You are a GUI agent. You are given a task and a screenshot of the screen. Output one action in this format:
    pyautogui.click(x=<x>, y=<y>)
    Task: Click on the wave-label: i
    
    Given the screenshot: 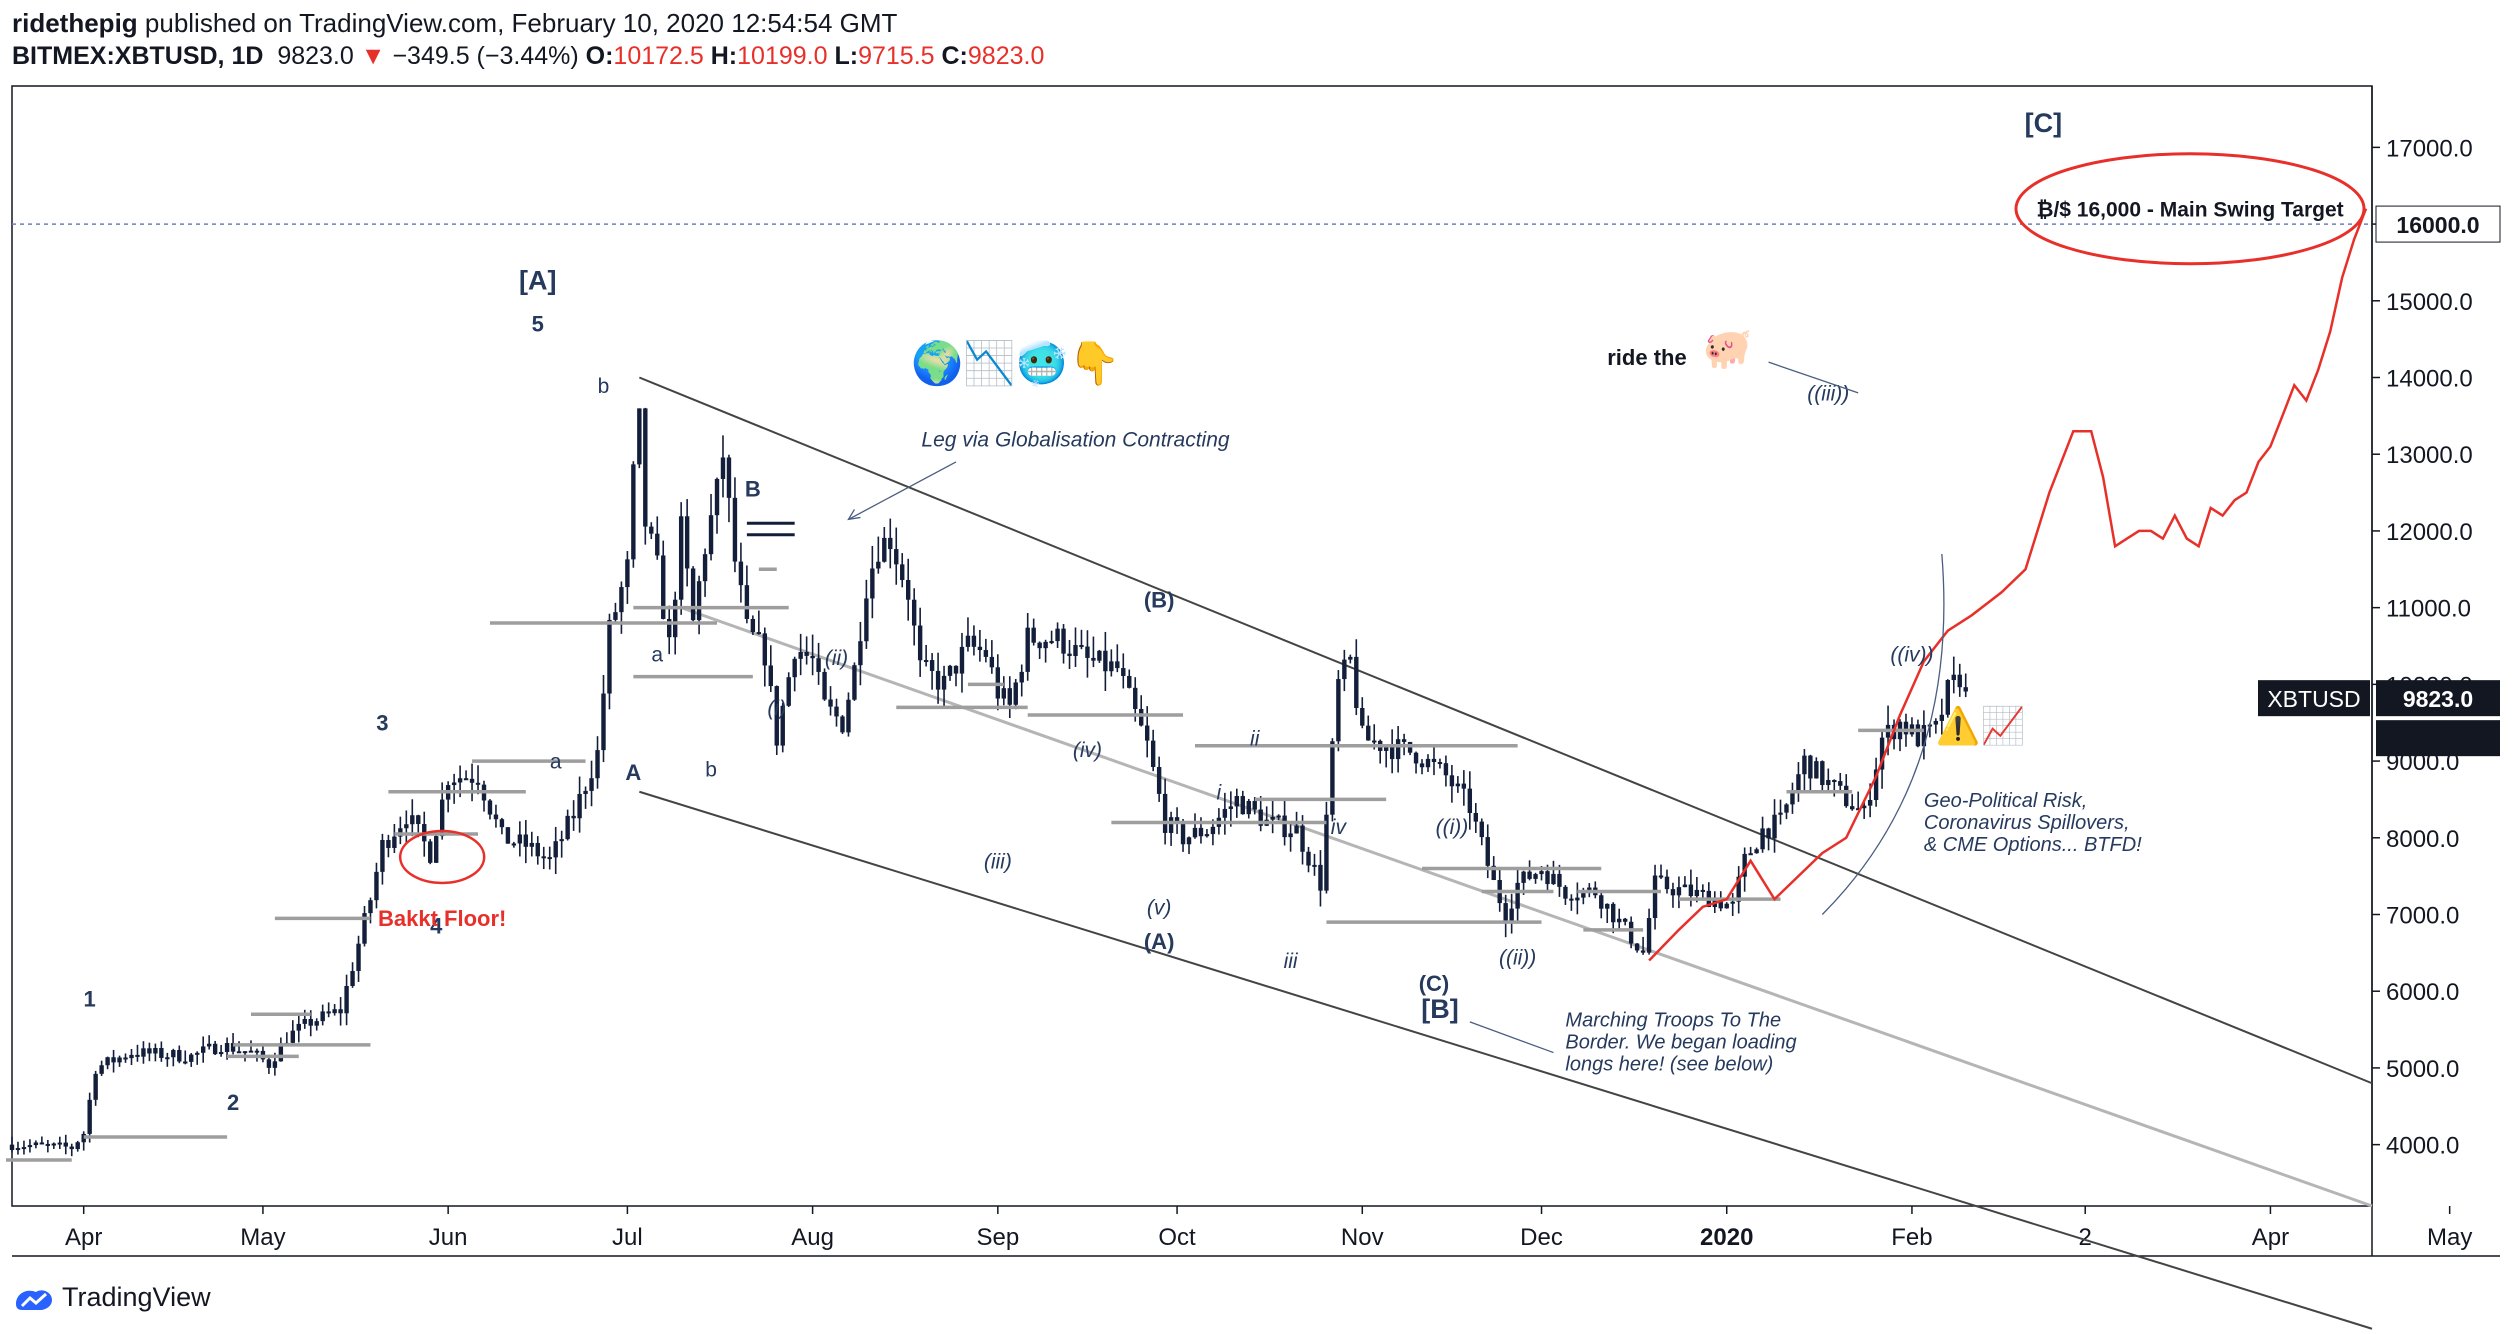 What is the action you would take?
    pyautogui.click(x=1220, y=792)
    